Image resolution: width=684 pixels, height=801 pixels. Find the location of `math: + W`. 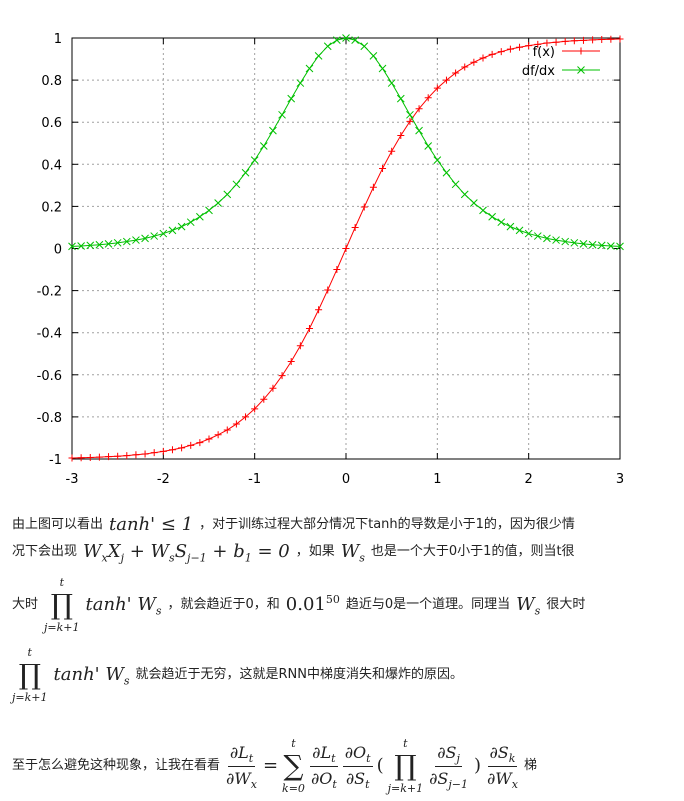

math: + W is located at coordinates (147, 552).